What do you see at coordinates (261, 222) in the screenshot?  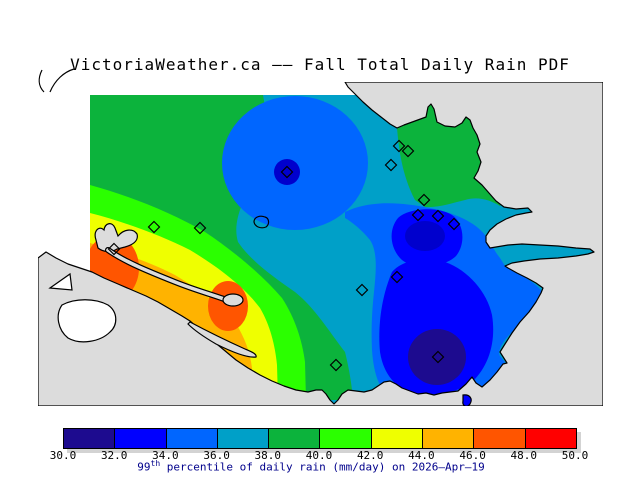 I see `lake-outline` at bounding box center [261, 222].